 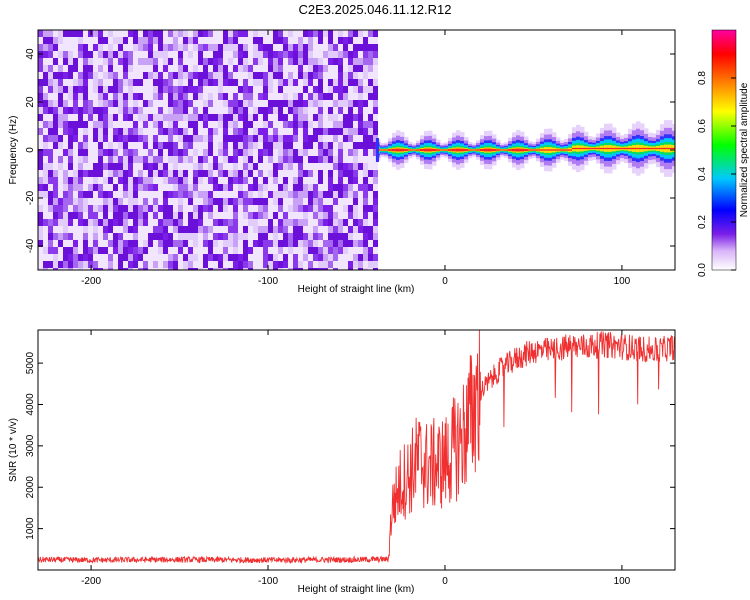 I want to click on x-tick-label: -100, so click(x=268, y=581).